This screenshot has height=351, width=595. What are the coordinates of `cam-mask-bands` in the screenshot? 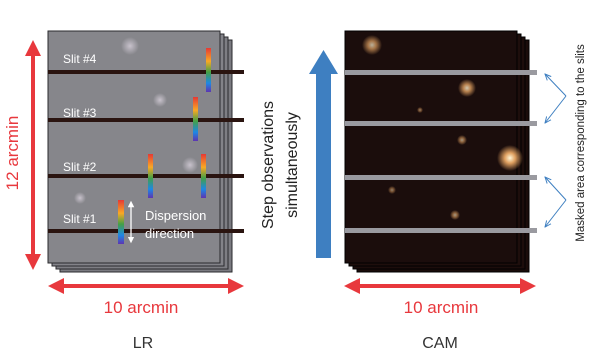 It's located at (441, 151).